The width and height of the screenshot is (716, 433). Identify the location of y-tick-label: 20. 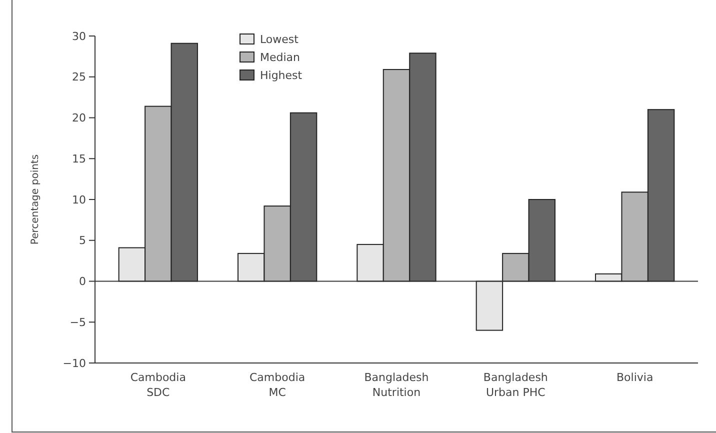
(79, 118).